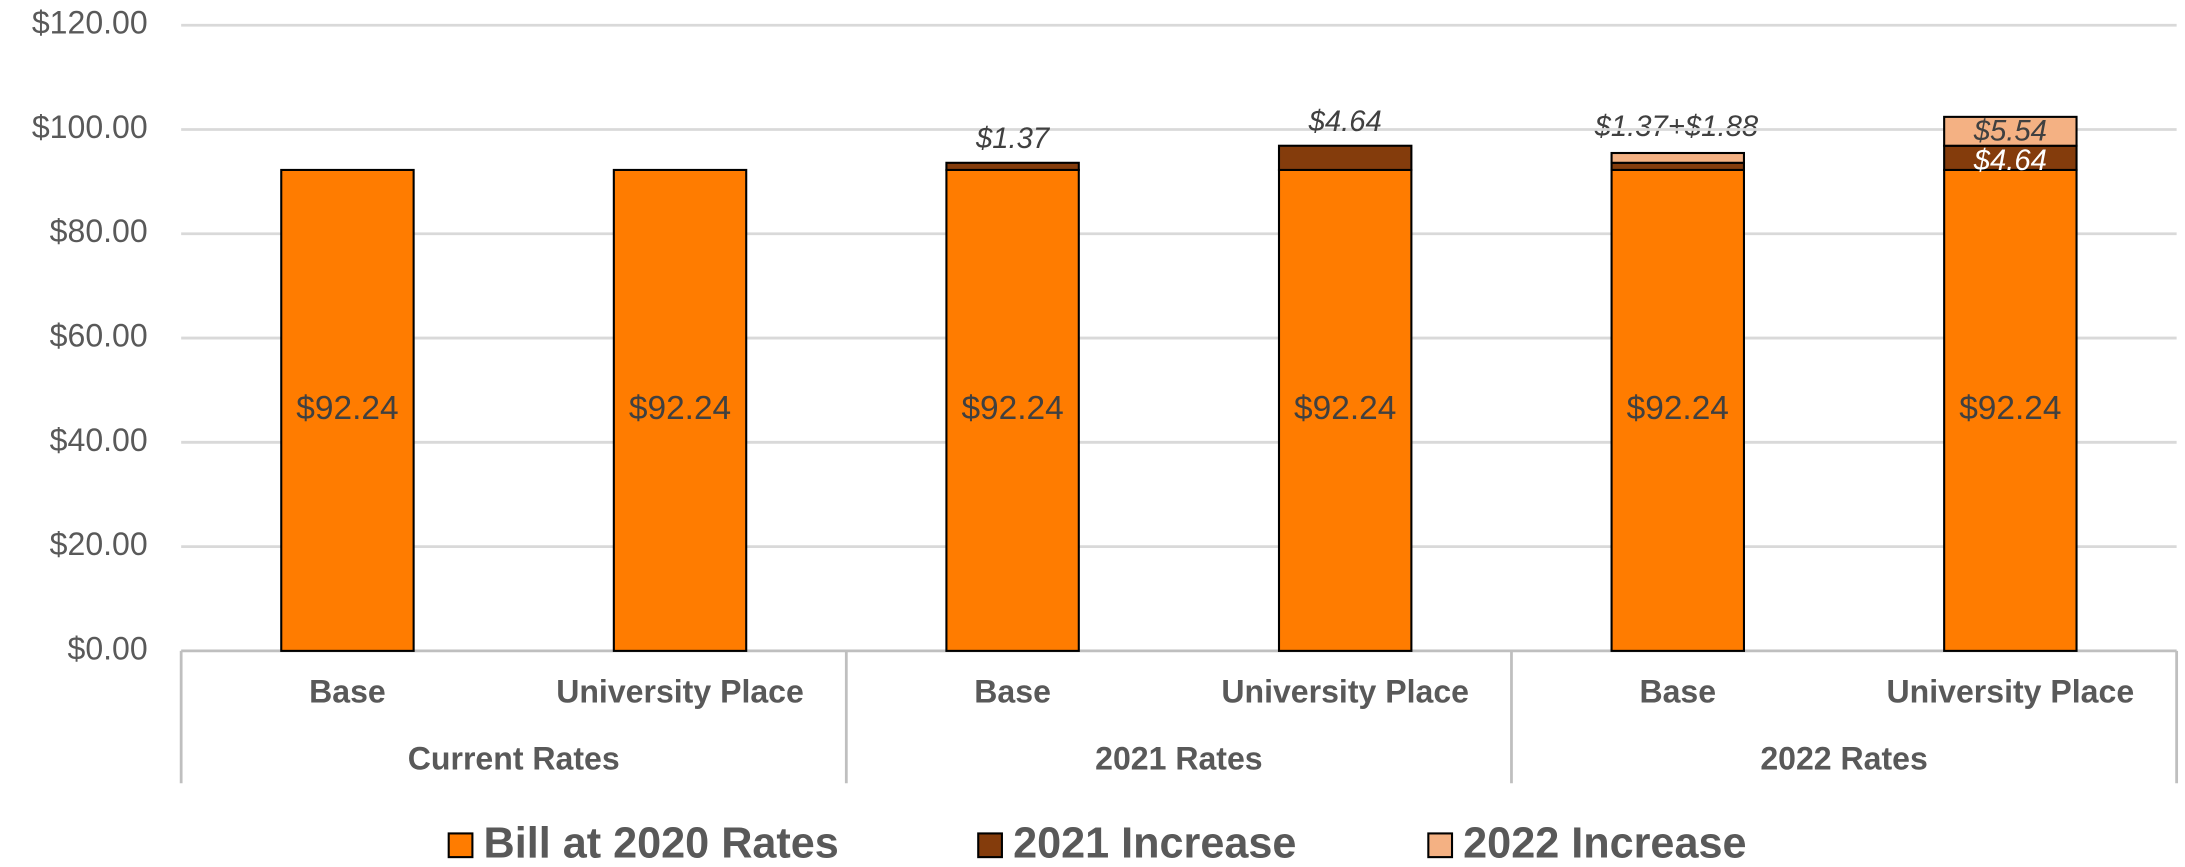 This screenshot has width=2185, height=867. Describe the element at coordinates (1604, 843) in the screenshot. I see `legend-label: 2022 Increase` at that location.